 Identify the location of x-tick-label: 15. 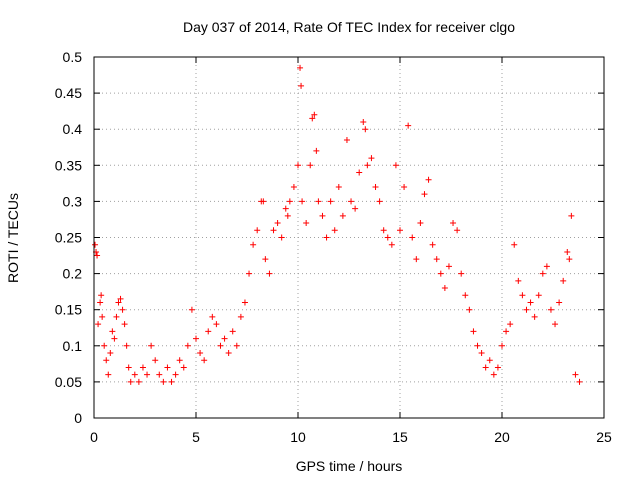
(400, 437).